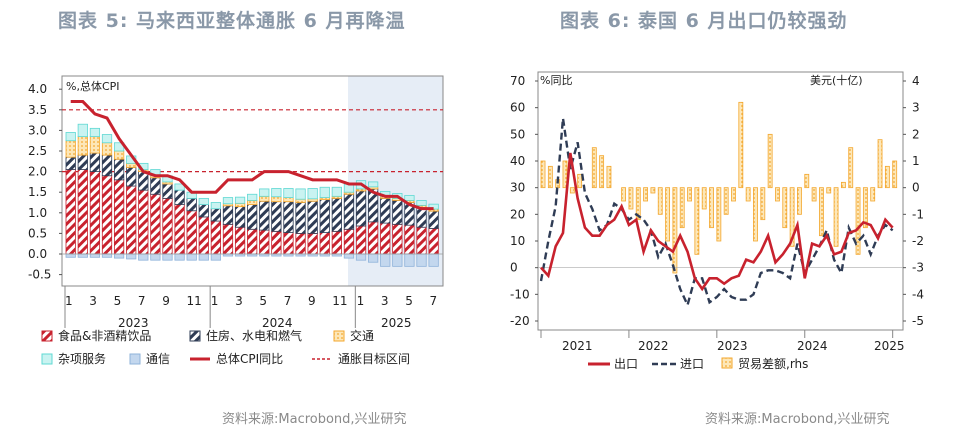 The image size is (974, 432). I want to click on left-xtick-label: 11, so click(194, 301).